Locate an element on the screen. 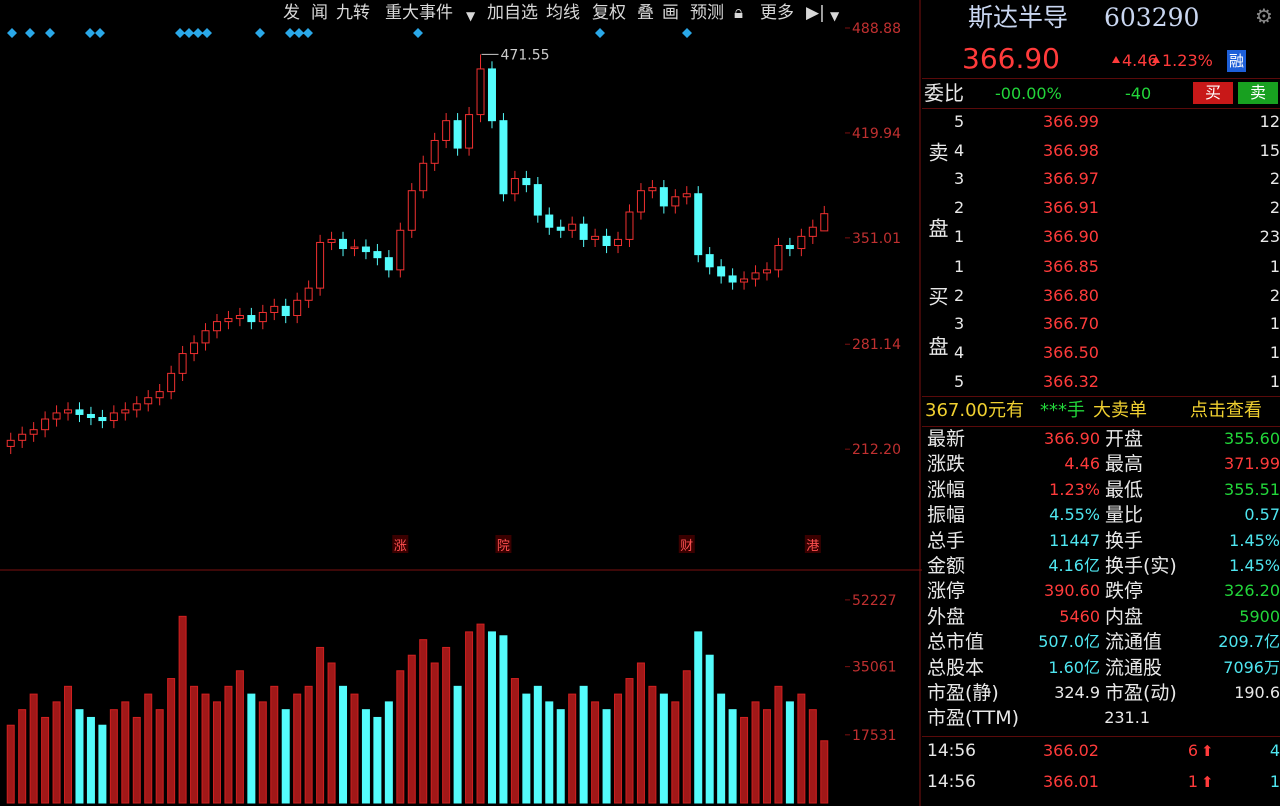  stat-label: 最新 is located at coordinates (946, 439).